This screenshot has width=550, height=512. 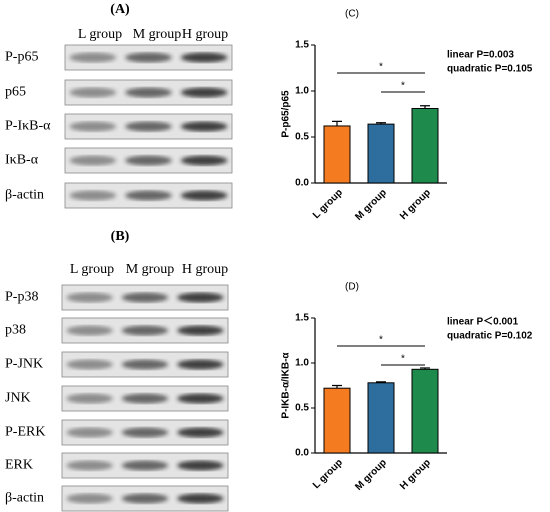 I want to click on annotation: linear P＜0.001, so click(x=483, y=322).